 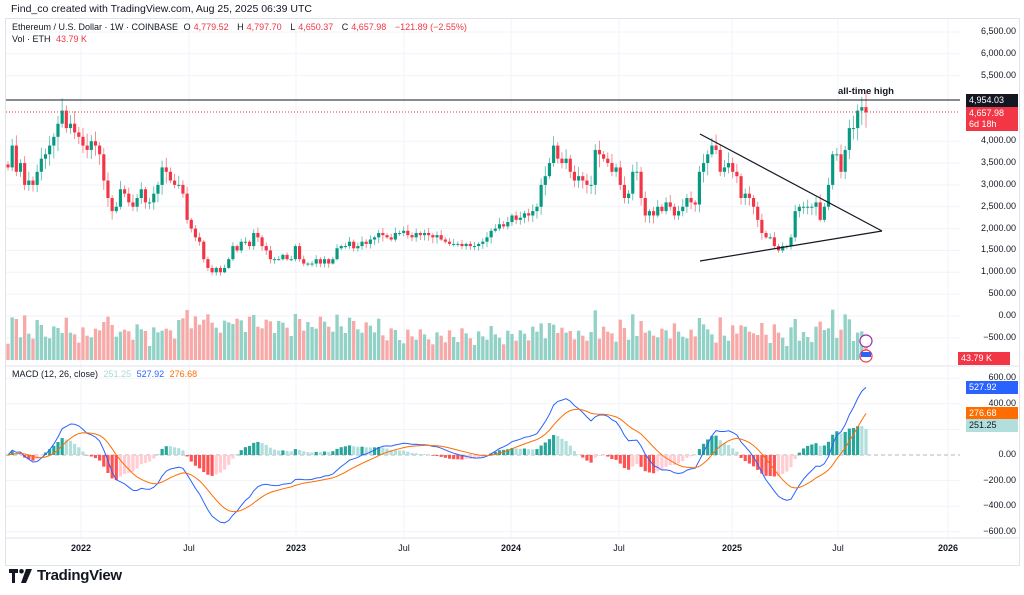 I want to click on symbol-name: Ethereum / U.S. Dollar · 1W · COINBASE, so click(x=95, y=27).